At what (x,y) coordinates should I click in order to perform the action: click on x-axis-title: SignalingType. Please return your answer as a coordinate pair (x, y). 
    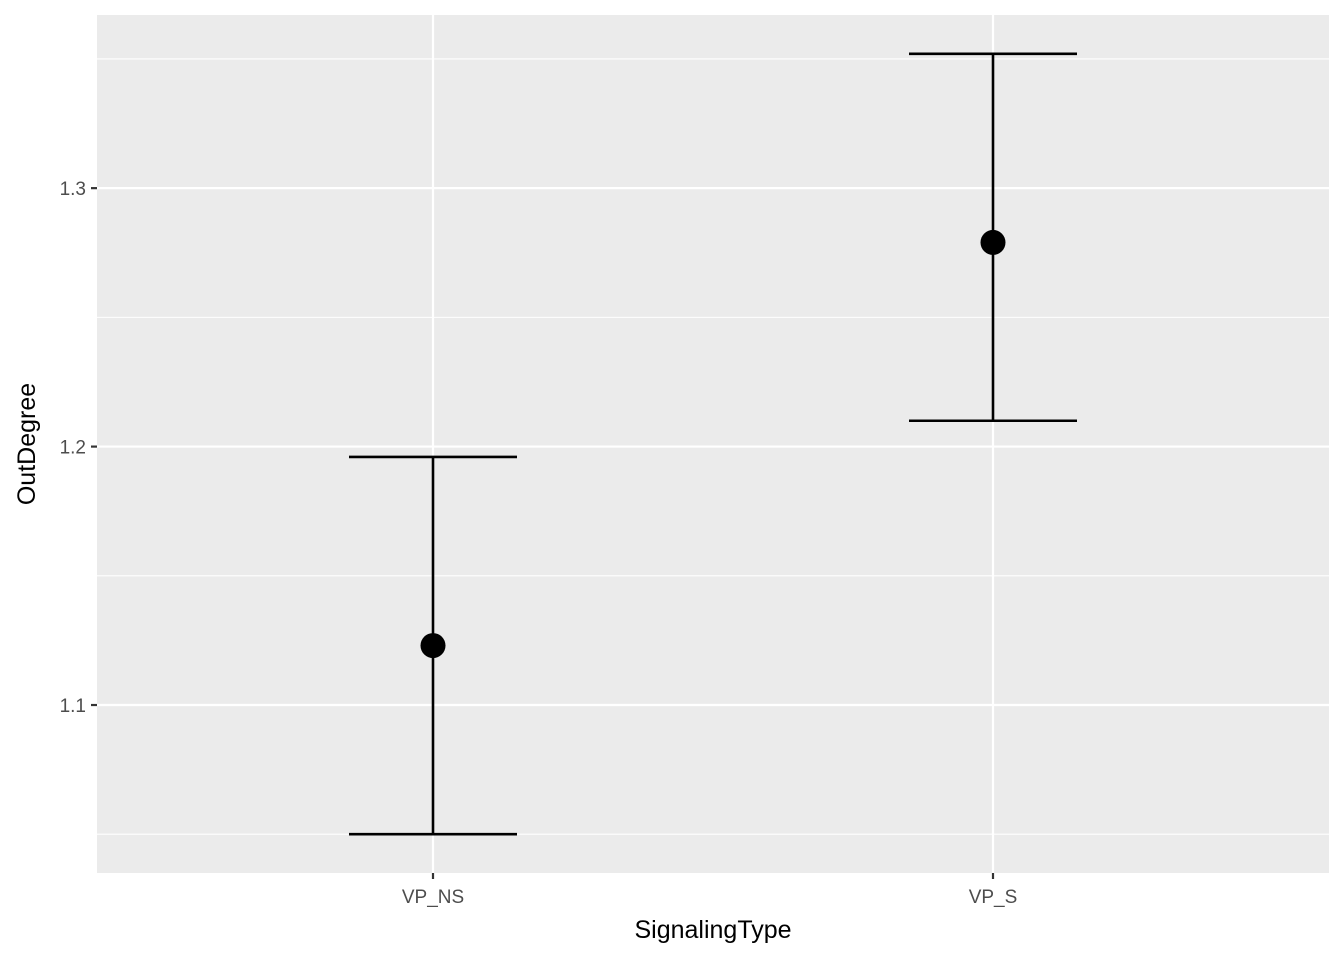
    Looking at the image, I should click on (712, 930).